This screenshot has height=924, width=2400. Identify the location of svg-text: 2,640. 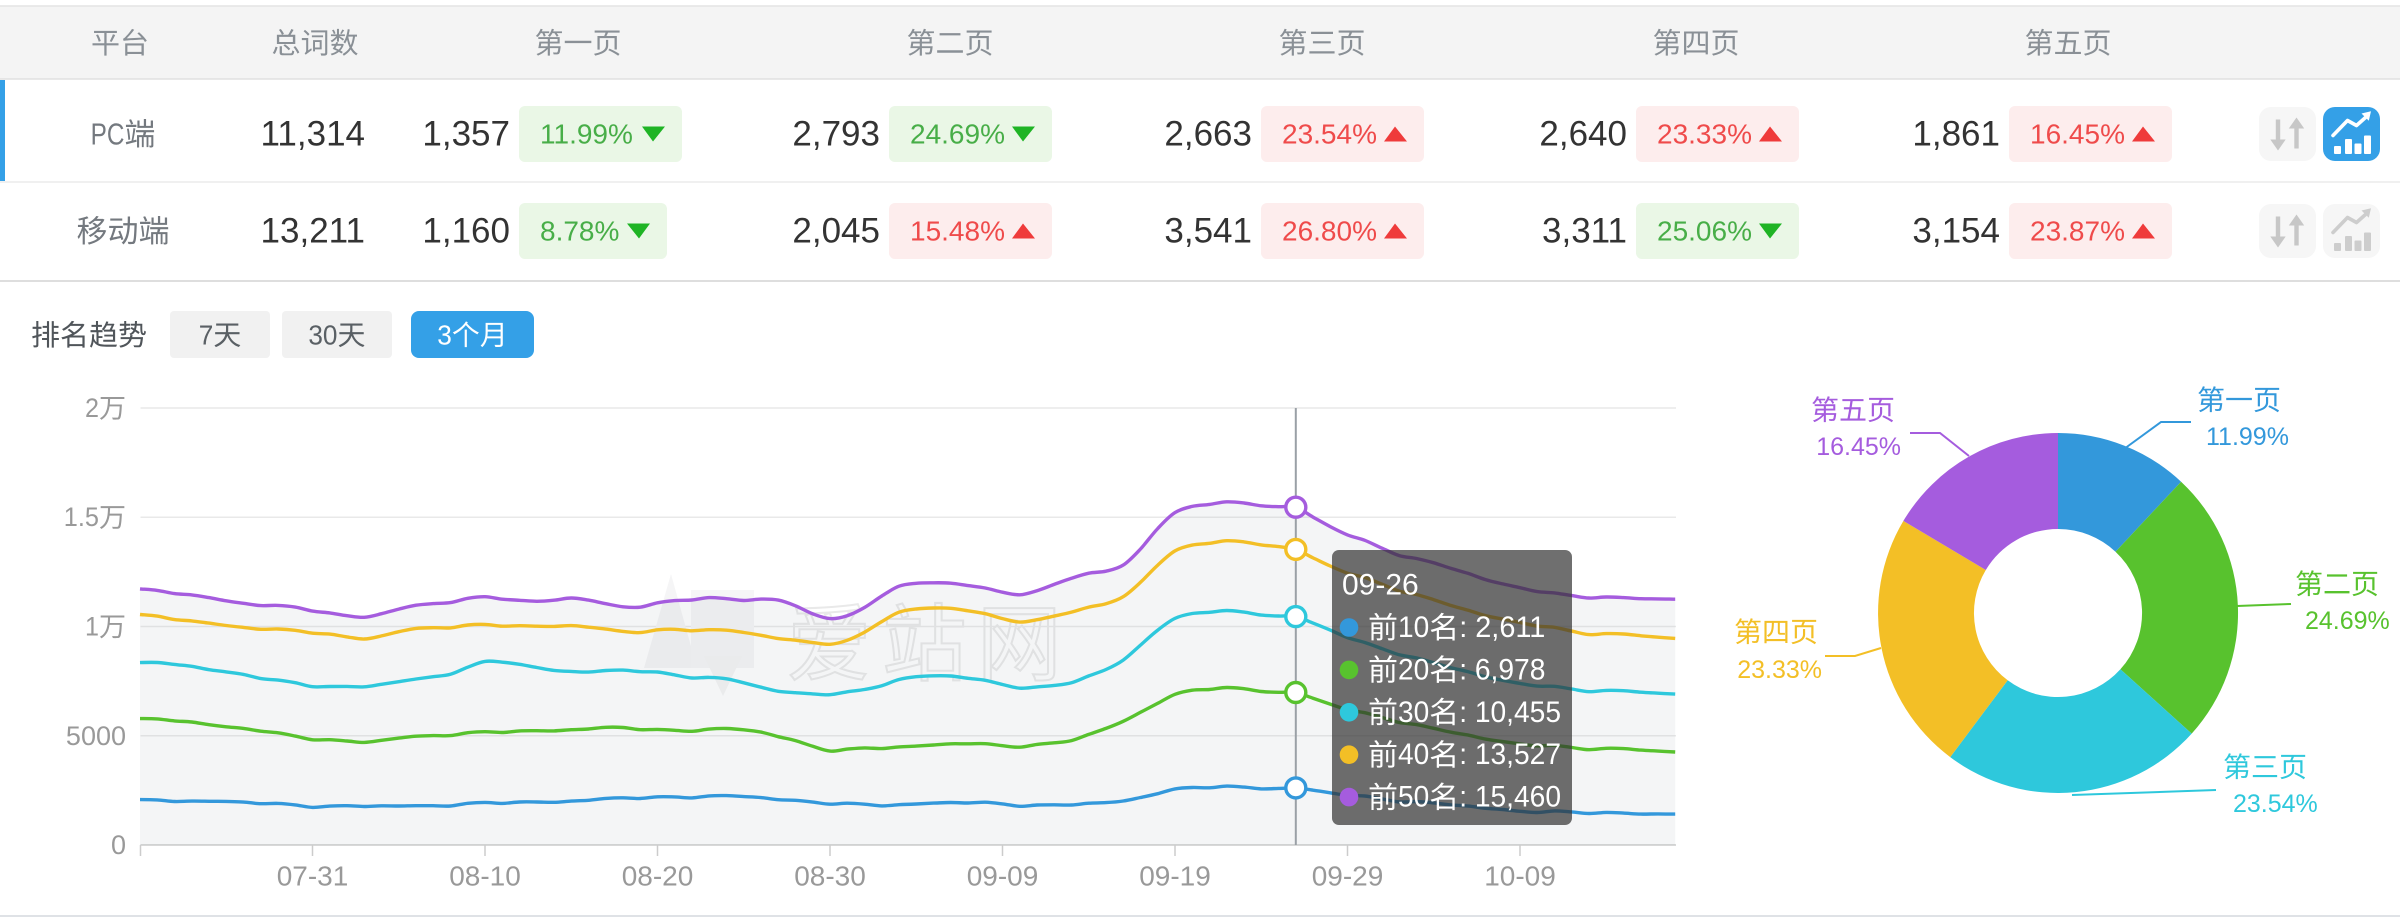
(1583, 134).